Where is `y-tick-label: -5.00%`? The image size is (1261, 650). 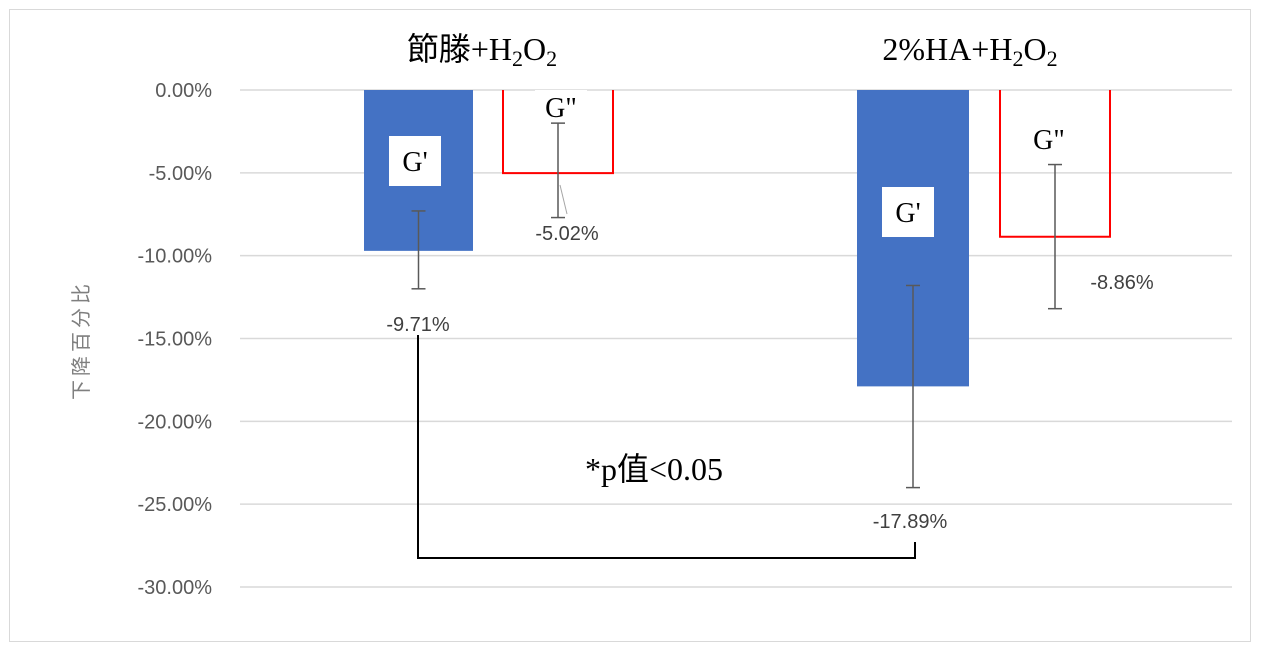
y-tick-label: -5.00% is located at coordinates (181, 174).